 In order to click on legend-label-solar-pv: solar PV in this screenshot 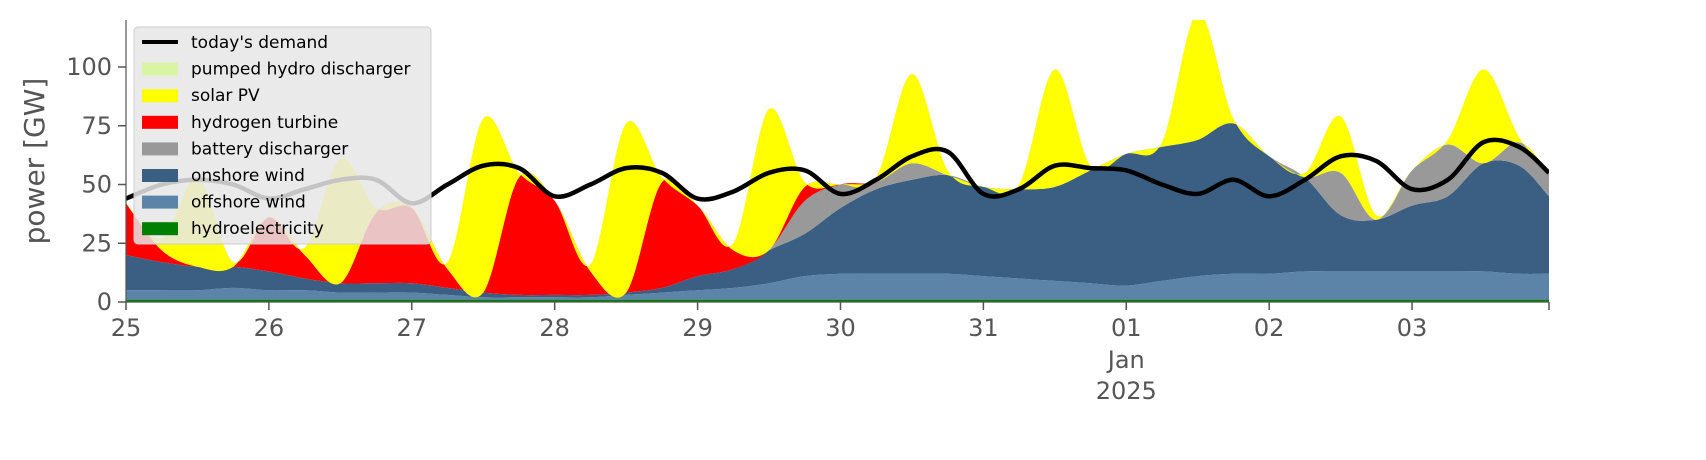, I will do `click(225, 96)`.